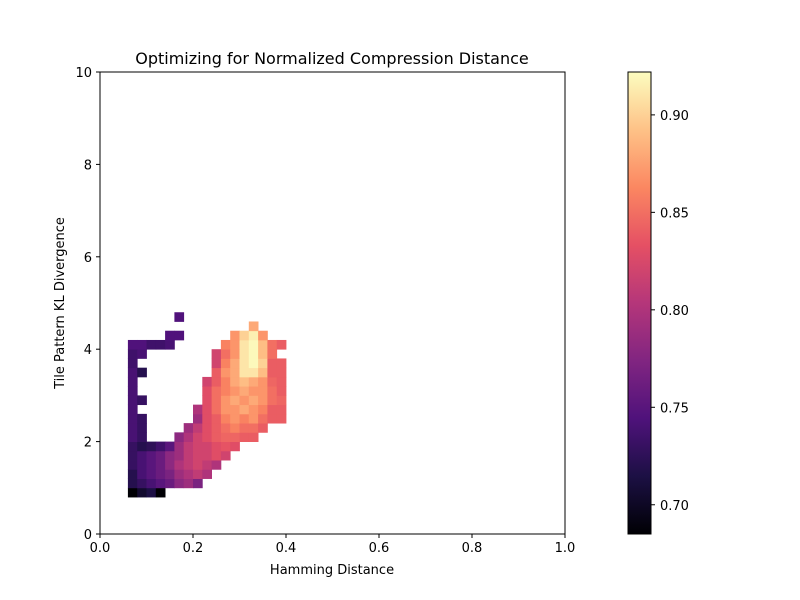  What do you see at coordinates (332, 570) in the screenshot?
I see `x-axis-label: Hamming Distance` at bounding box center [332, 570].